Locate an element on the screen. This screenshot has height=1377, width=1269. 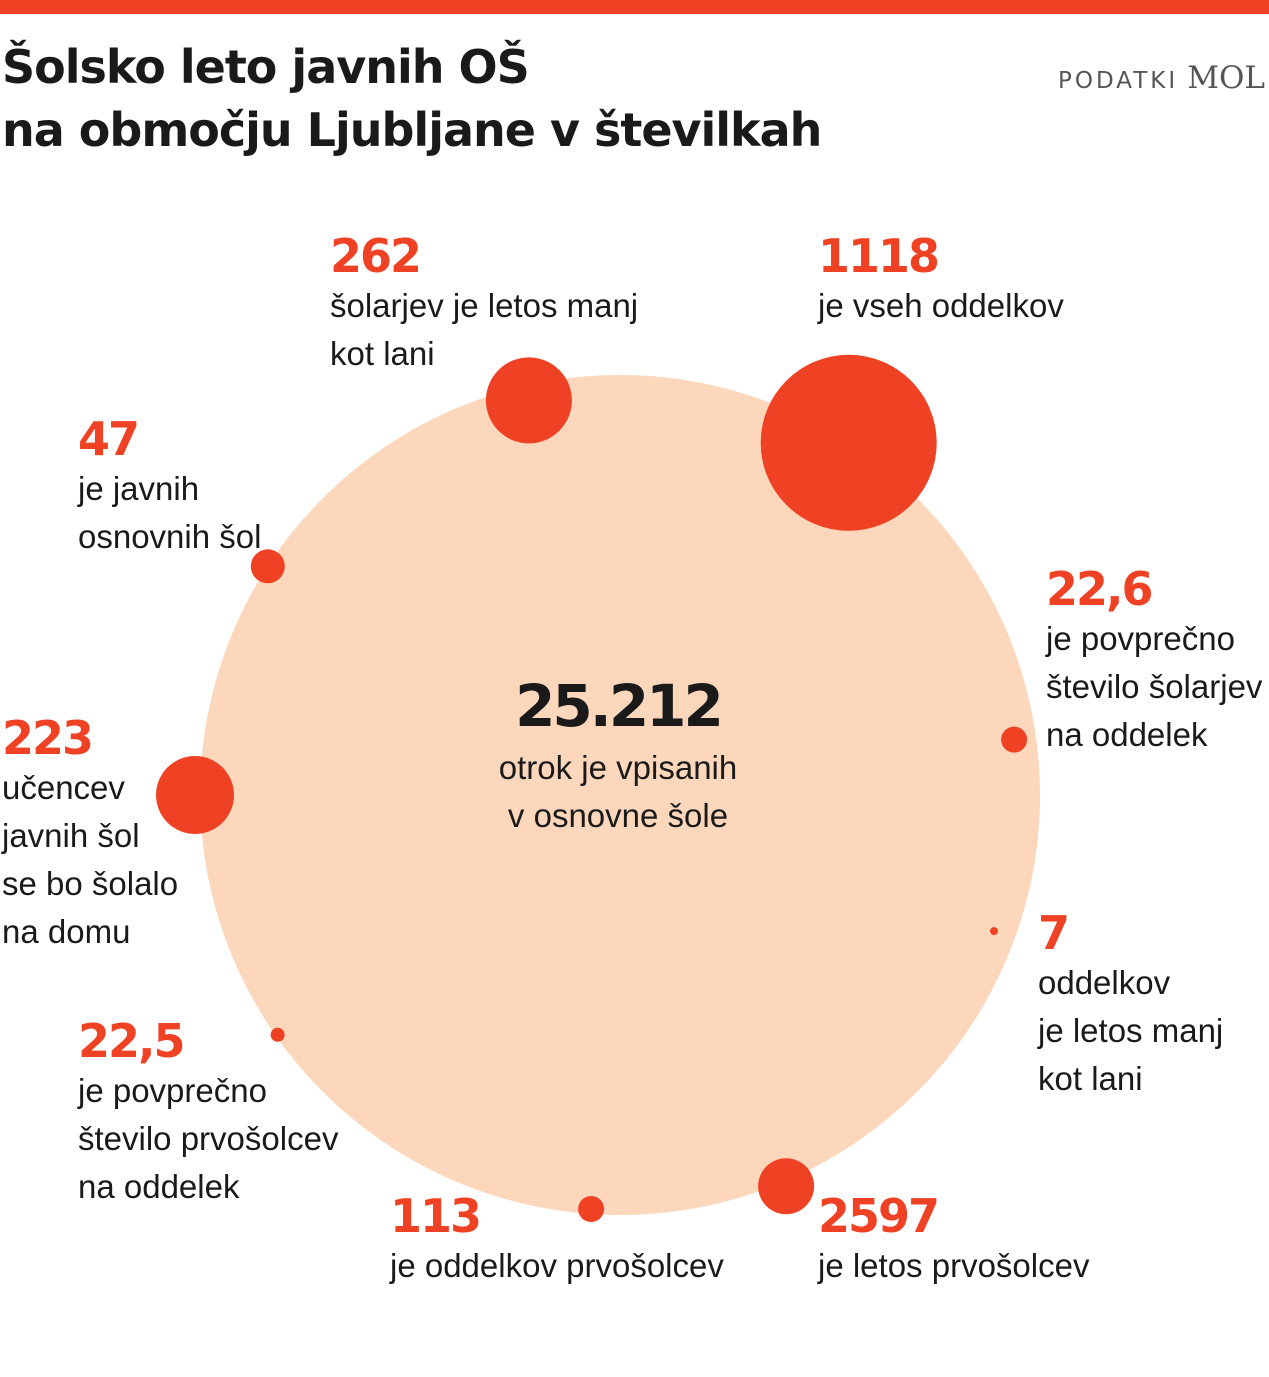
center-stat: 25.212 otrok je vpisanih v osnovne šole is located at coordinates (618, 754).